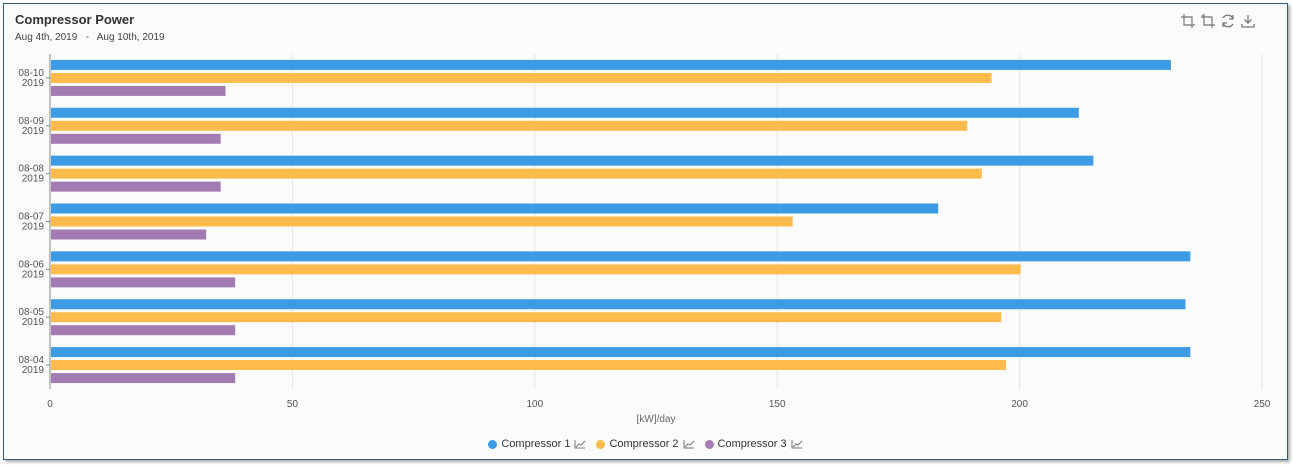  I want to click on refresh-icon, so click(1228, 21).